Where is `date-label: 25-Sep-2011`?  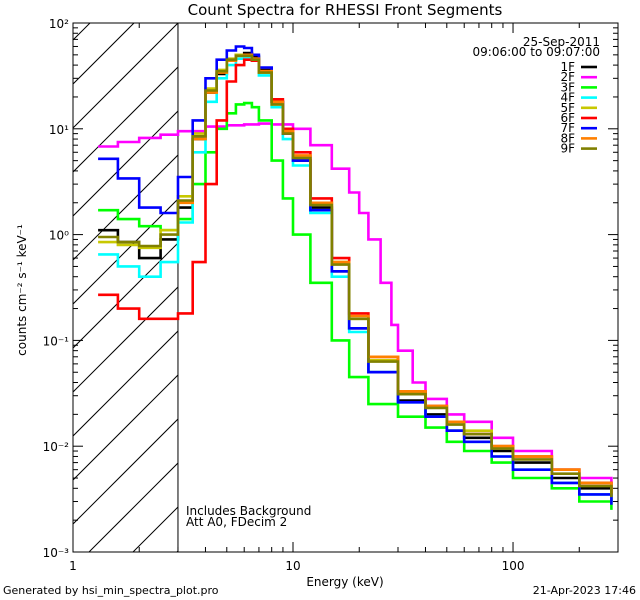 date-label: 25-Sep-2011 is located at coordinates (561, 42).